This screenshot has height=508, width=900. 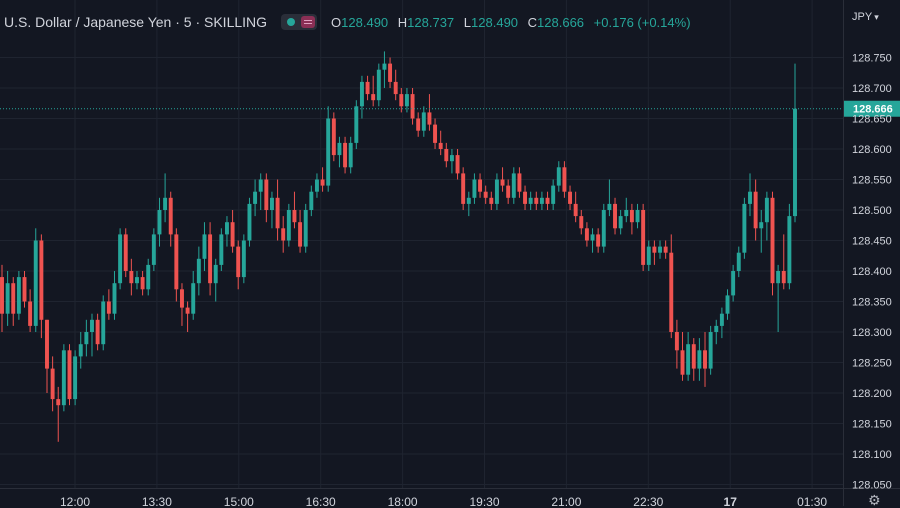 I want to click on currency-button: JPY ▾, so click(x=865, y=17).